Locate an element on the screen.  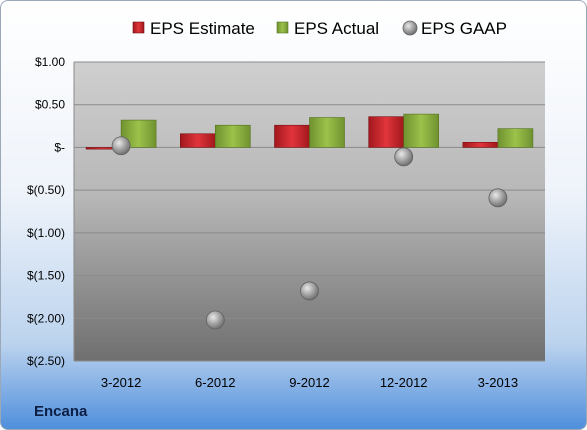
y-tick-label: $0.50 is located at coordinates (50, 105).